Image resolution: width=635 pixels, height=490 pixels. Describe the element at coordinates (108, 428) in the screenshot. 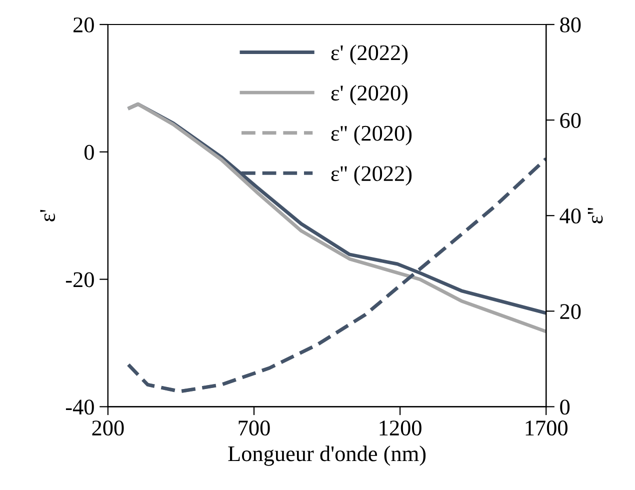

I see `x-tick-label: 200` at that location.